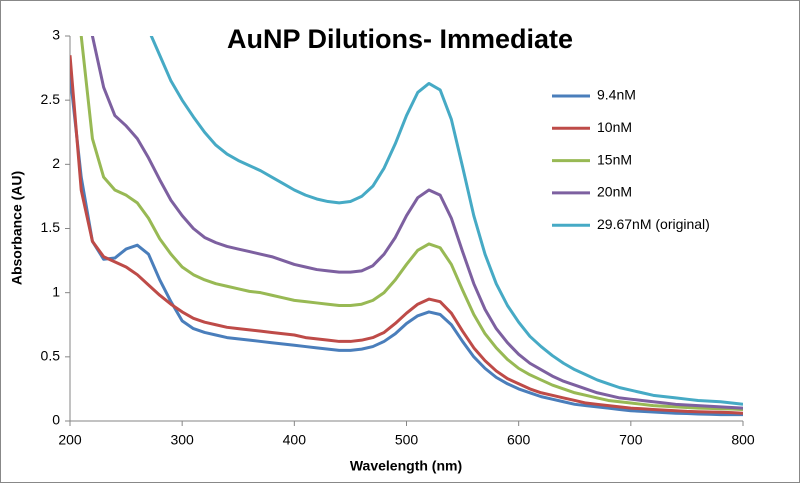  What do you see at coordinates (56, 420) in the screenshot?
I see `y-tick-label: 0` at bounding box center [56, 420].